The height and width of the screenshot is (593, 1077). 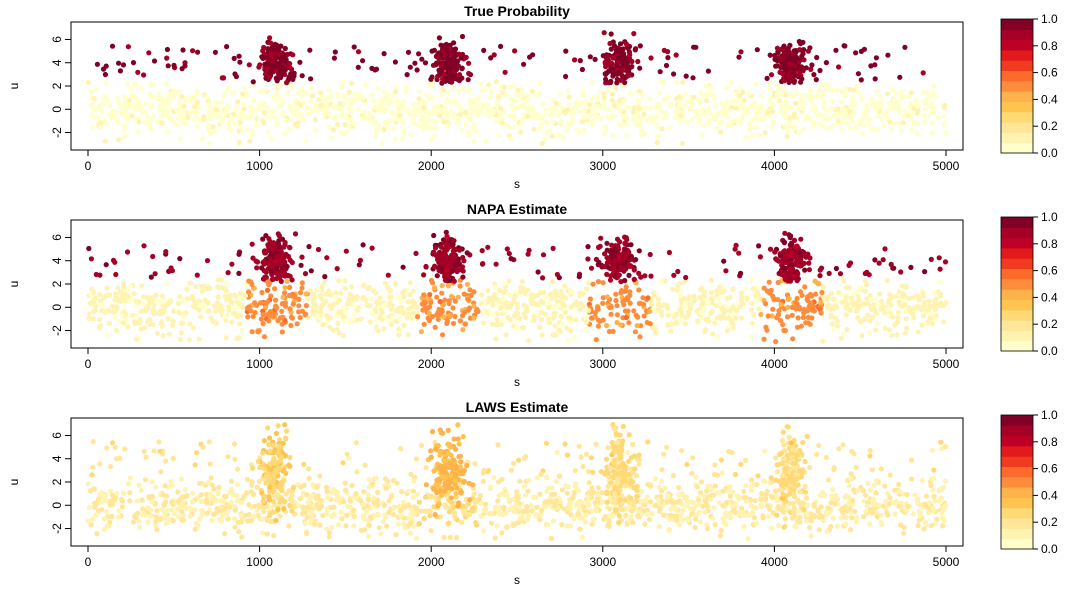 I want to click on x-axis-label: s, so click(x=517, y=382).